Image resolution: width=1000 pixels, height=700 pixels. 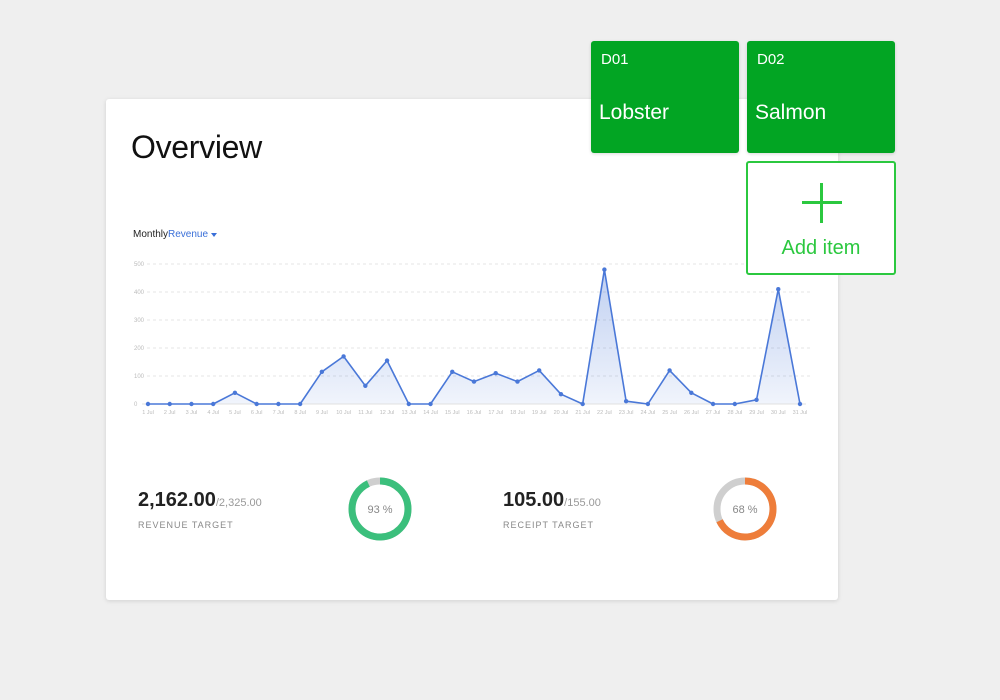 I want to click on y-tick-label: 300, so click(x=139, y=321).